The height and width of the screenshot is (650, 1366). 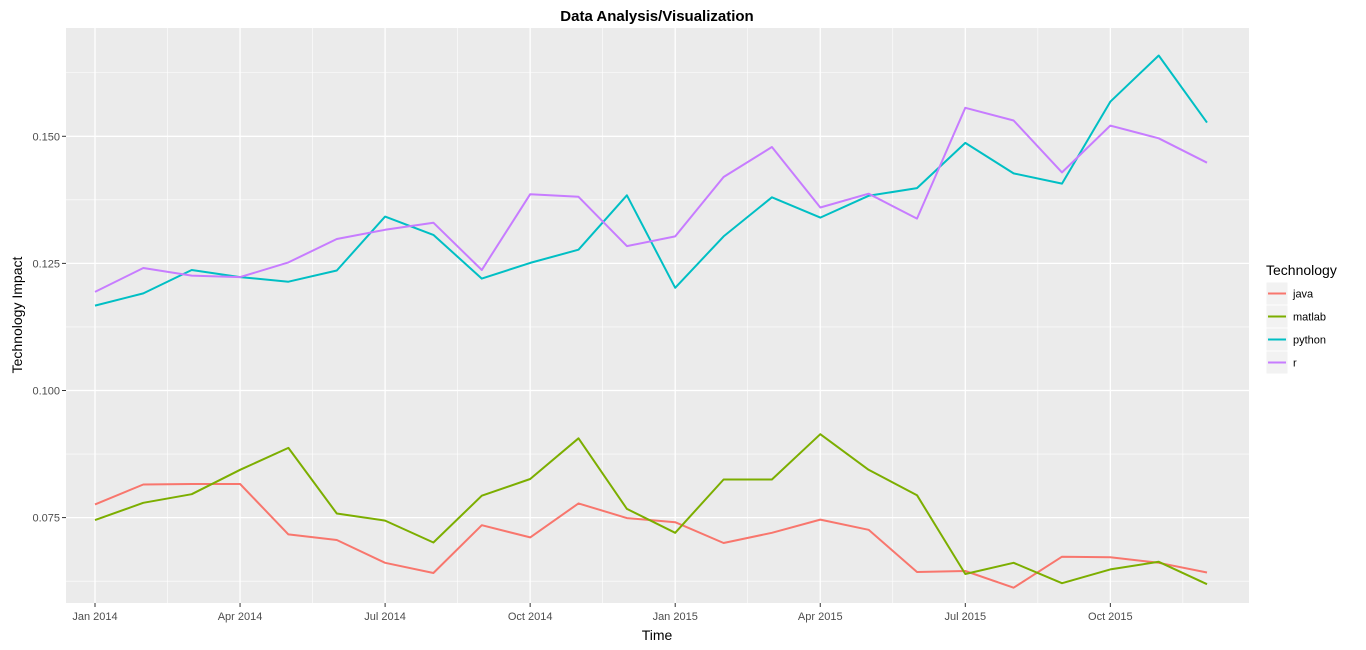 What do you see at coordinates (1309, 318) in the screenshot?
I see `legend-label-matlab: matlab` at bounding box center [1309, 318].